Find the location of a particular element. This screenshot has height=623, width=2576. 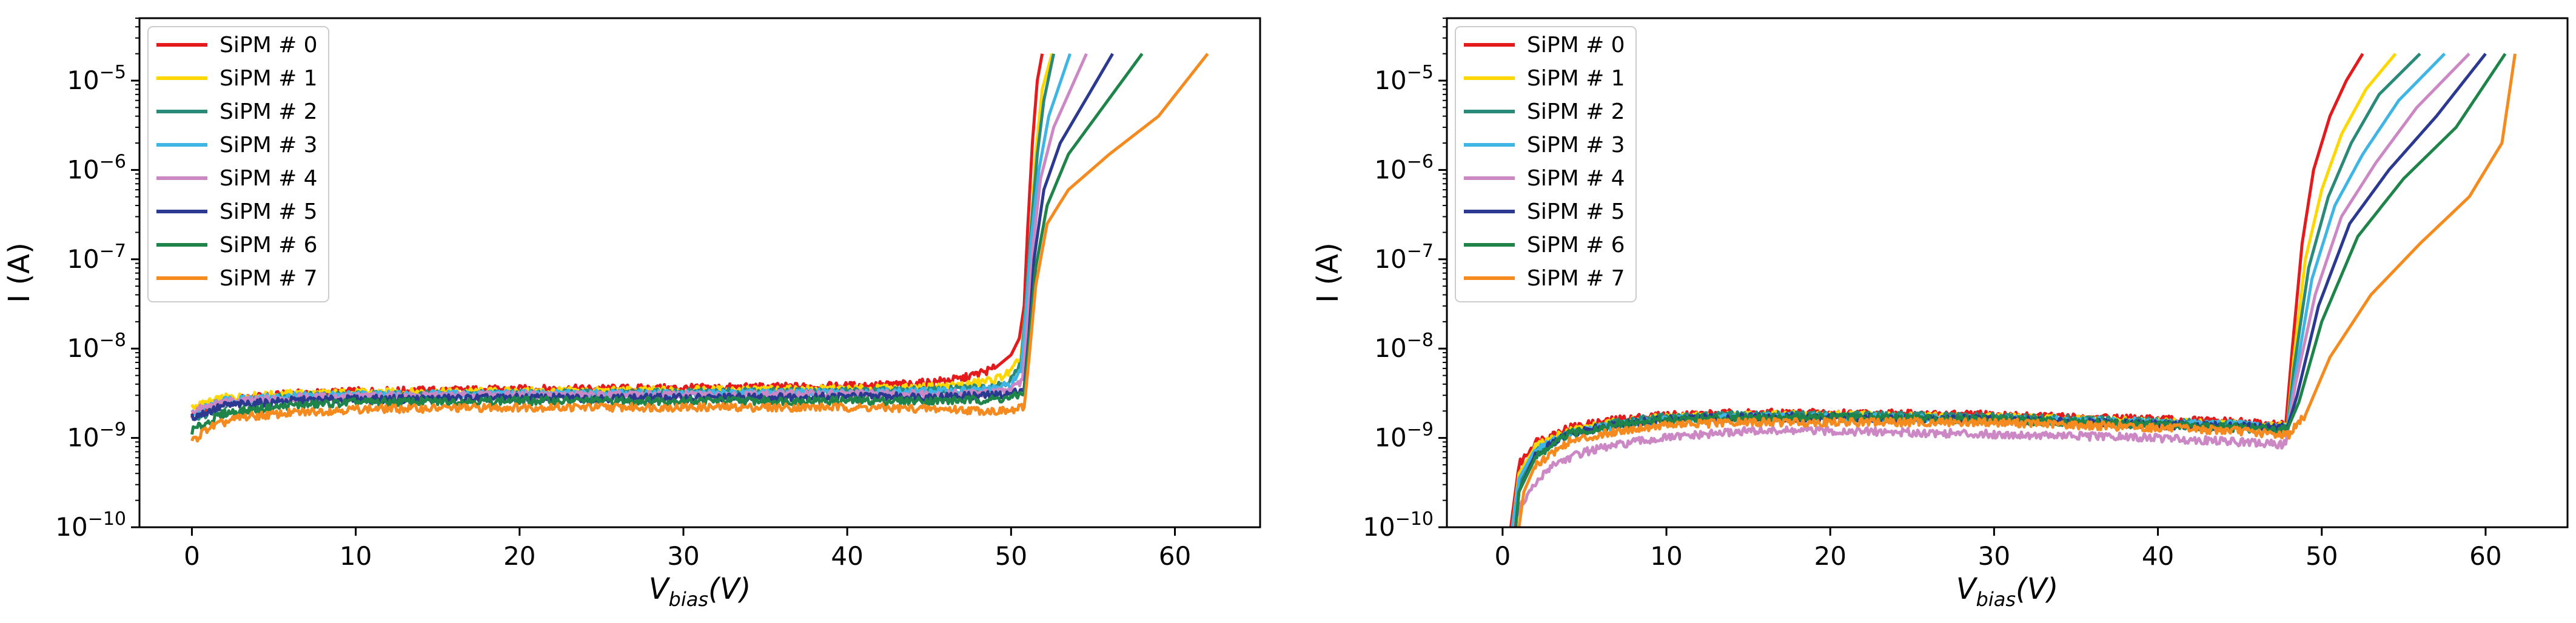

right-x-ticks: 0 10 20 30 40 50 60 is located at coordinates (1998, 549).